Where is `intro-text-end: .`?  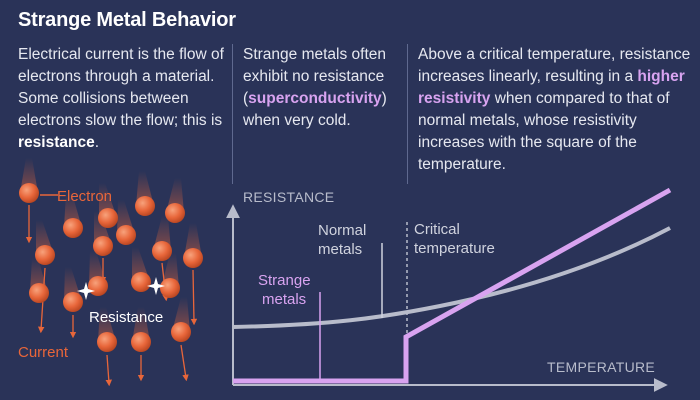
intro-text-end: . is located at coordinates (97, 142).